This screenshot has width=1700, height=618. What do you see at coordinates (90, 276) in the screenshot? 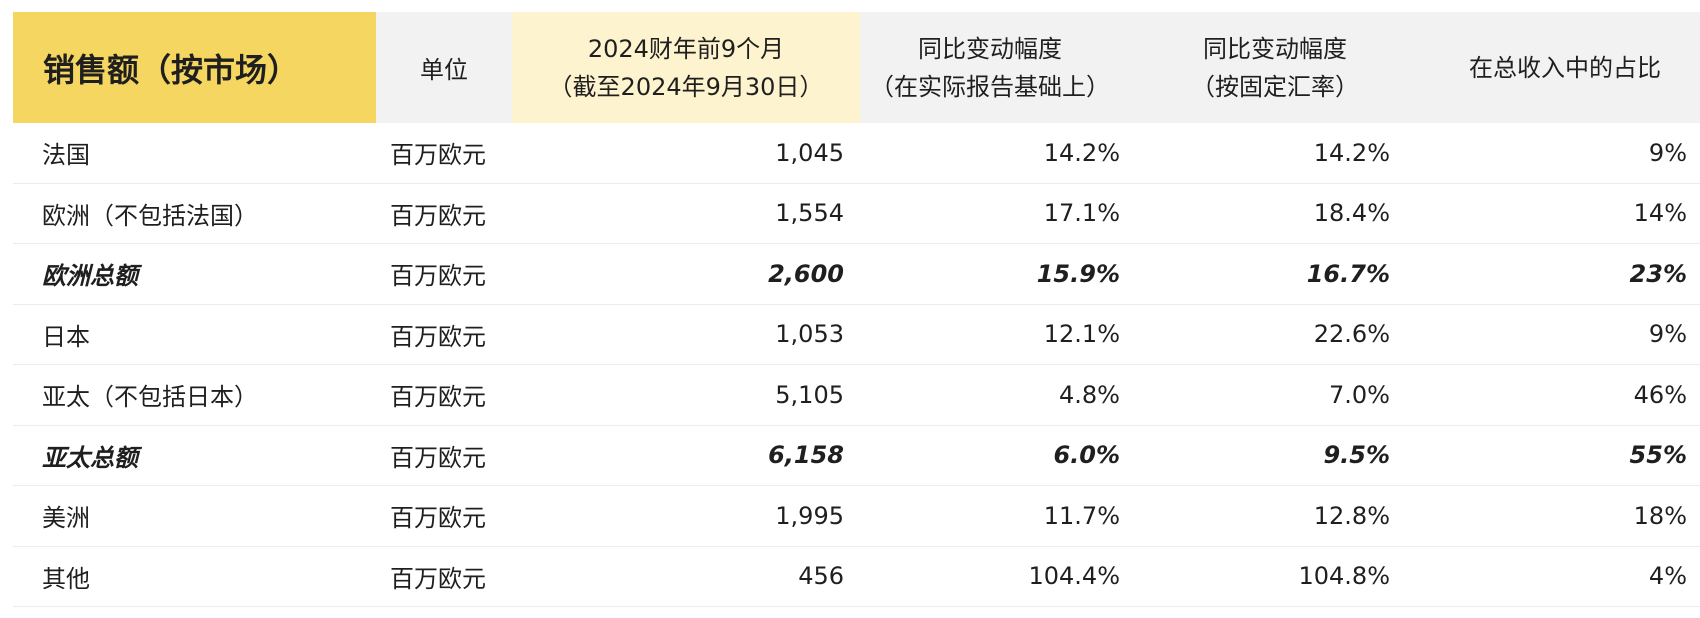
I see `market-cell: 欧洲总额` at bounding box center [90, 276].